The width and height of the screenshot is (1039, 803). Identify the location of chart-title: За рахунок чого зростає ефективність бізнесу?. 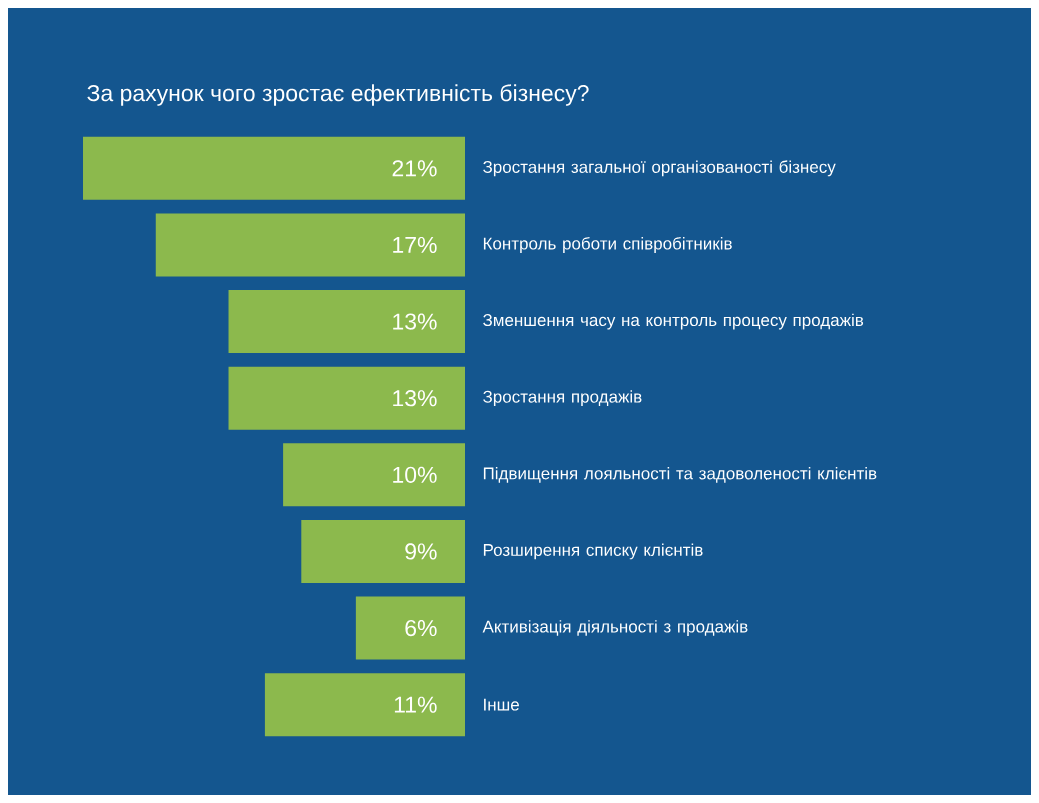
(338, 95).